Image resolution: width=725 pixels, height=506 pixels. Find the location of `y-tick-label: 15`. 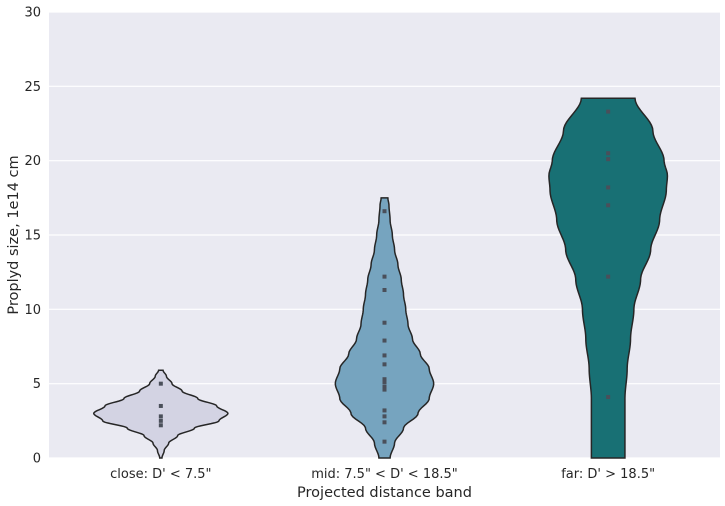

y-tick-label: 15 is located at coordinates (32, 236).